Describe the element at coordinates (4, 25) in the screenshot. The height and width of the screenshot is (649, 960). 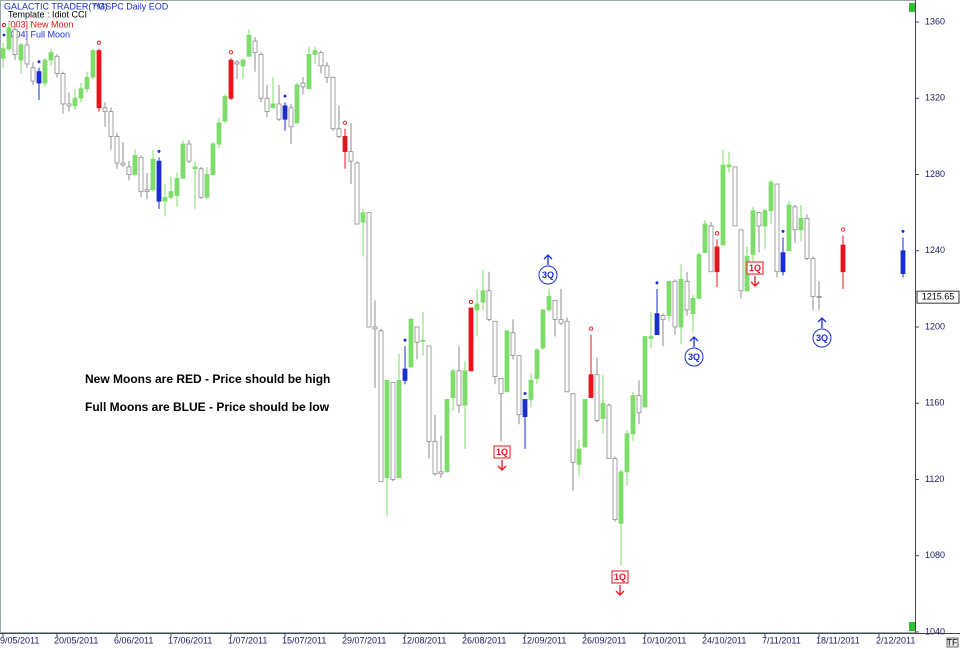
I see `legend-new-moon-symbol` at that location.